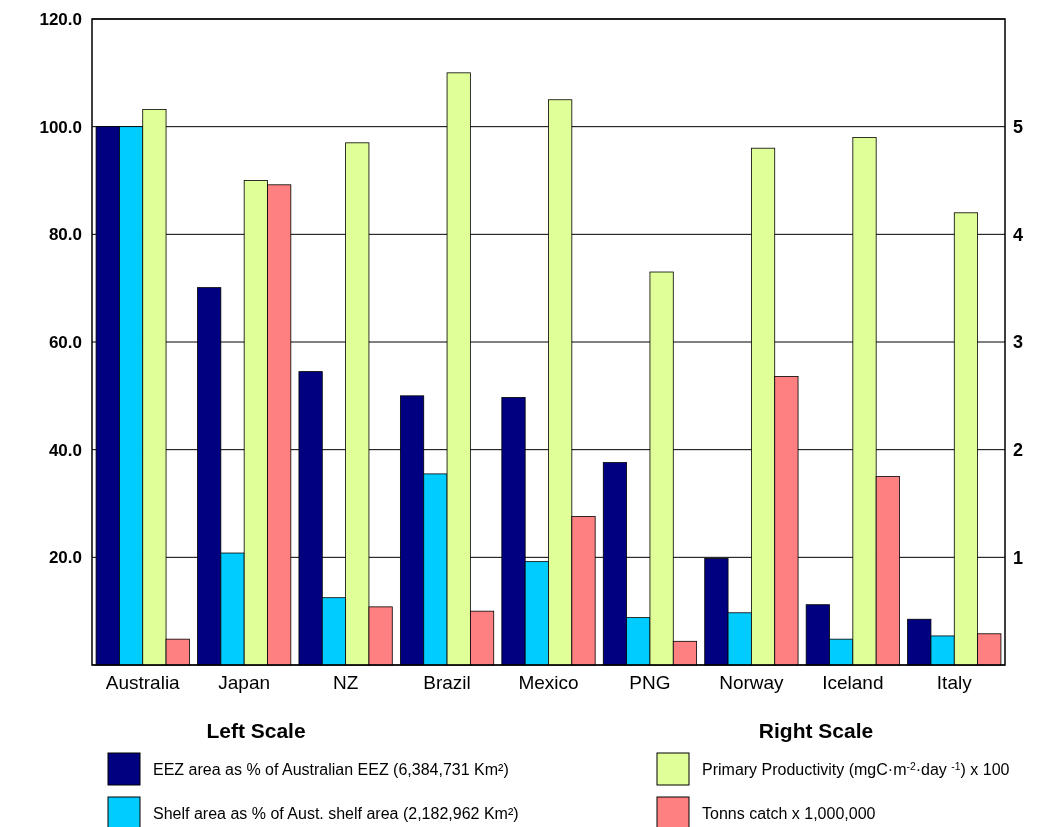 This screenshot has width=1053, height=827. What do you see at coordinates (65, 558) in the screenshot?
I see `y-tick-label: 20.0` at bounding box center [65, 558].